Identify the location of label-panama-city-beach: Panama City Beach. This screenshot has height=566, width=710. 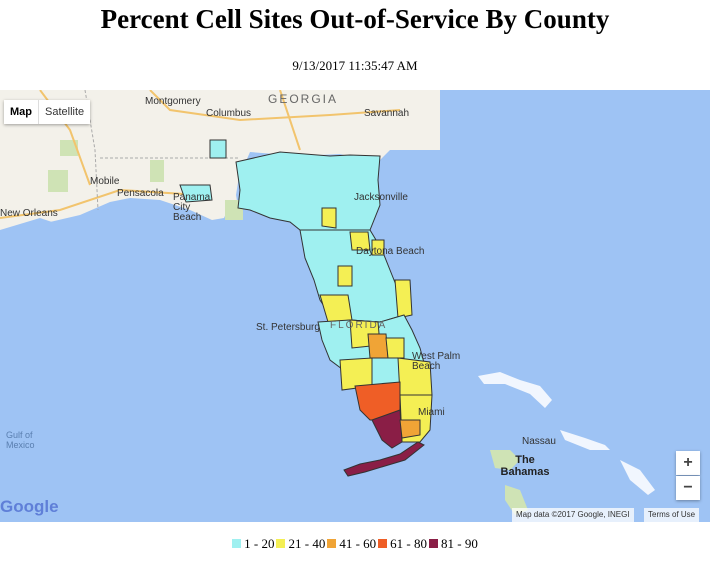
(192, 207).